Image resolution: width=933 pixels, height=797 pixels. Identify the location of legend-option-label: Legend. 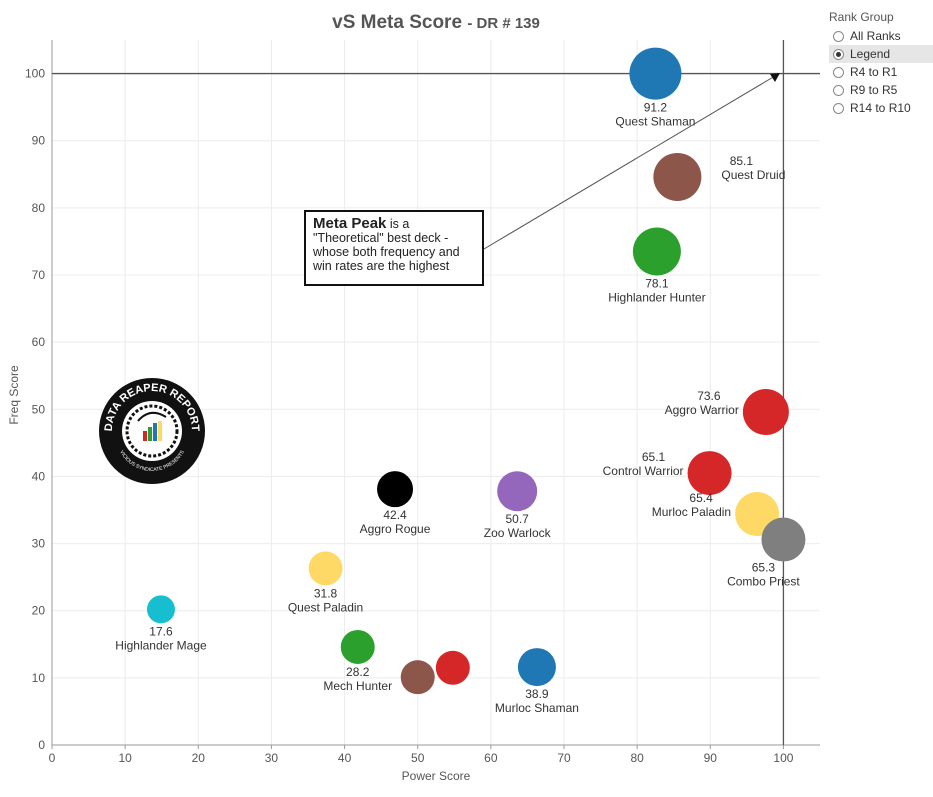
(870, 54).